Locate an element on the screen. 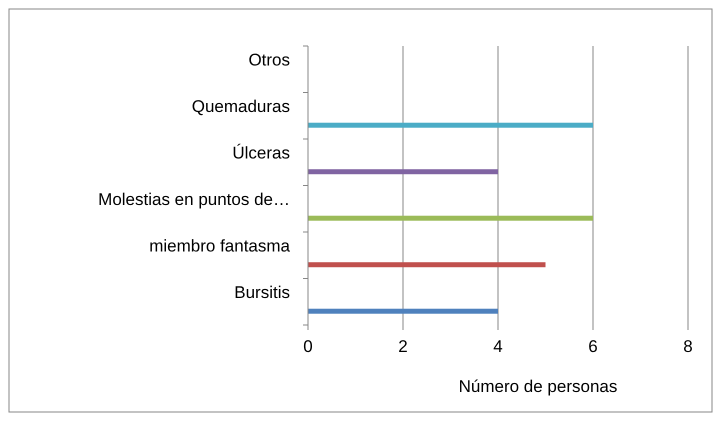 This screenshot has height=425, width=723. x-tick-label: 6 is located at coordinates (593, 346).